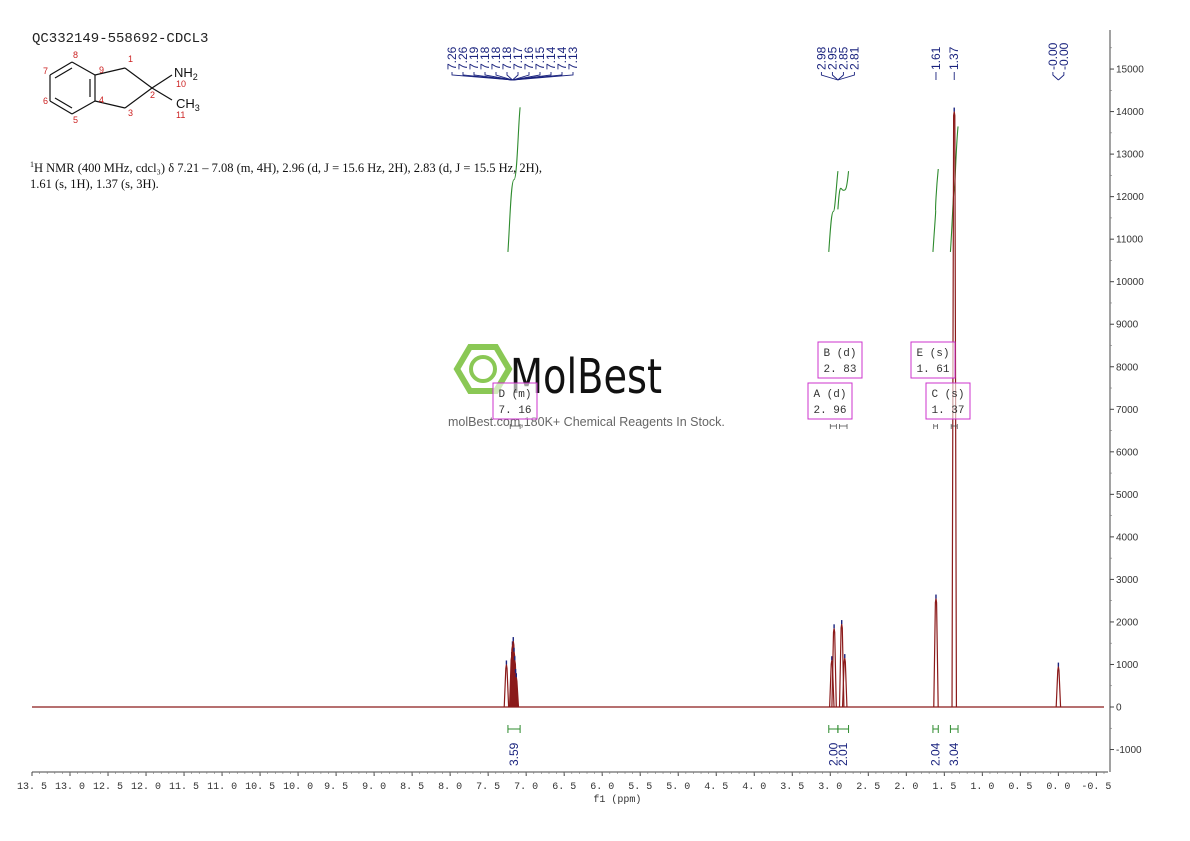 Image resolution: width=1190 pixels, height=841 pixels. What do you see at coordinates (982, 787) in the screenshot?
I see `x-tick-label: 1. 0` at bounding box center [982, 787].